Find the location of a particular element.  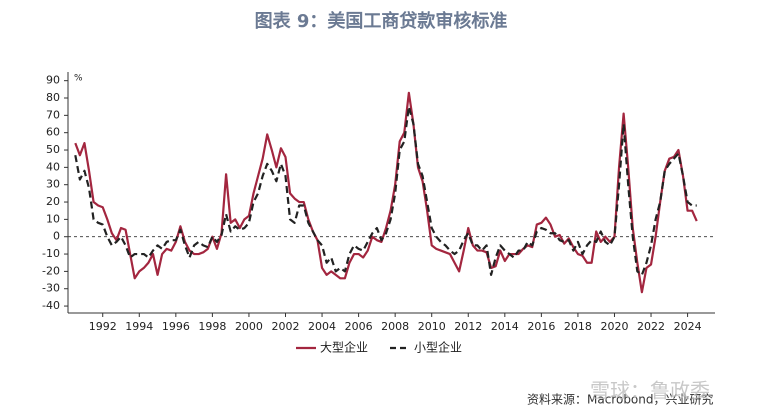

x-tick-label: 1992 is located at coordinates (103, 326).